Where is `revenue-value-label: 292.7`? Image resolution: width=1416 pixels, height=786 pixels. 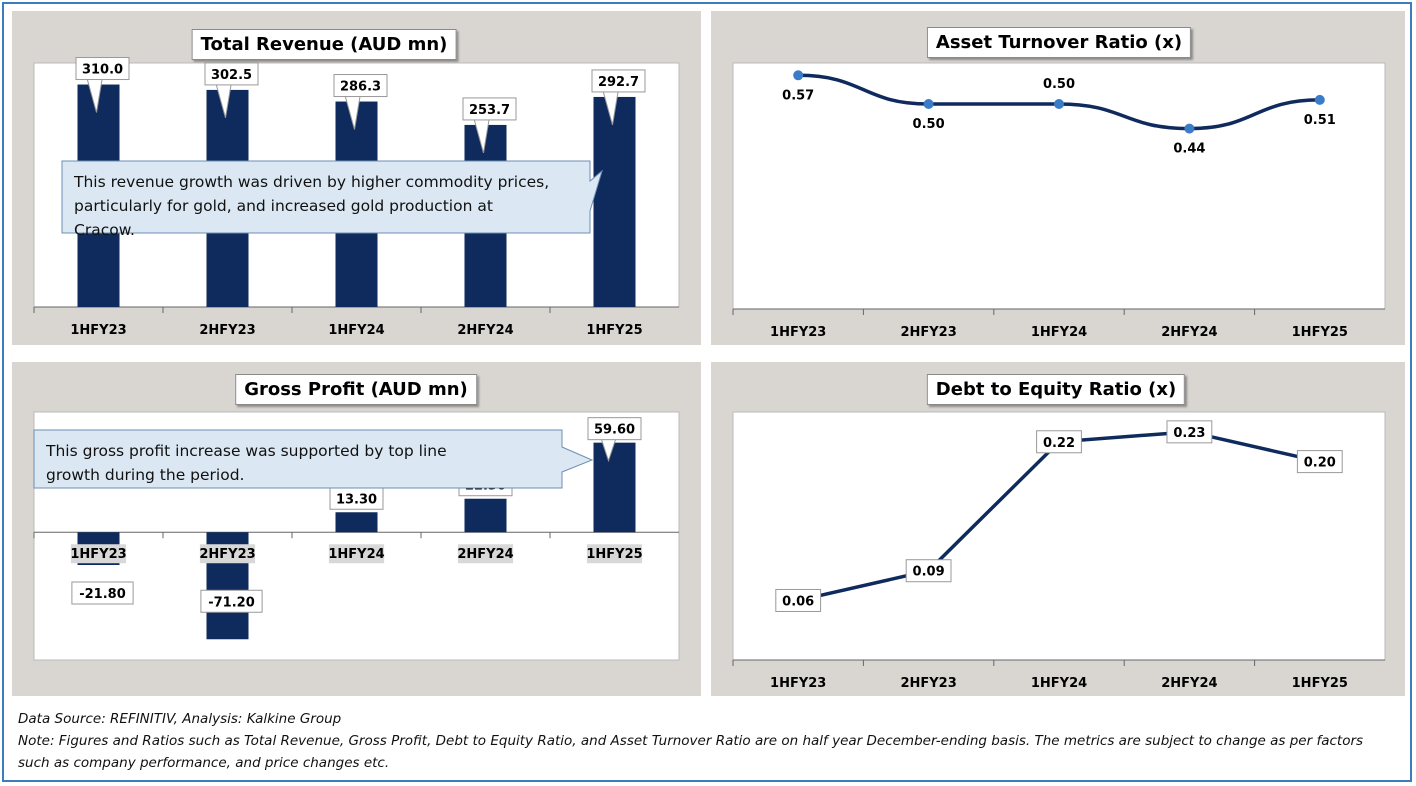
revenue-value-label: 292.7 is located at coordinates (618, 82).